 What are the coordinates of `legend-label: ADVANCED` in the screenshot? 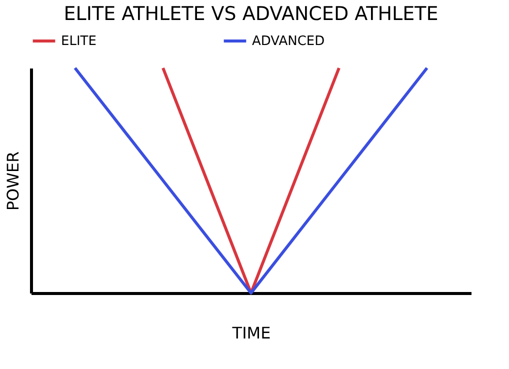 It's located at (288, 41).